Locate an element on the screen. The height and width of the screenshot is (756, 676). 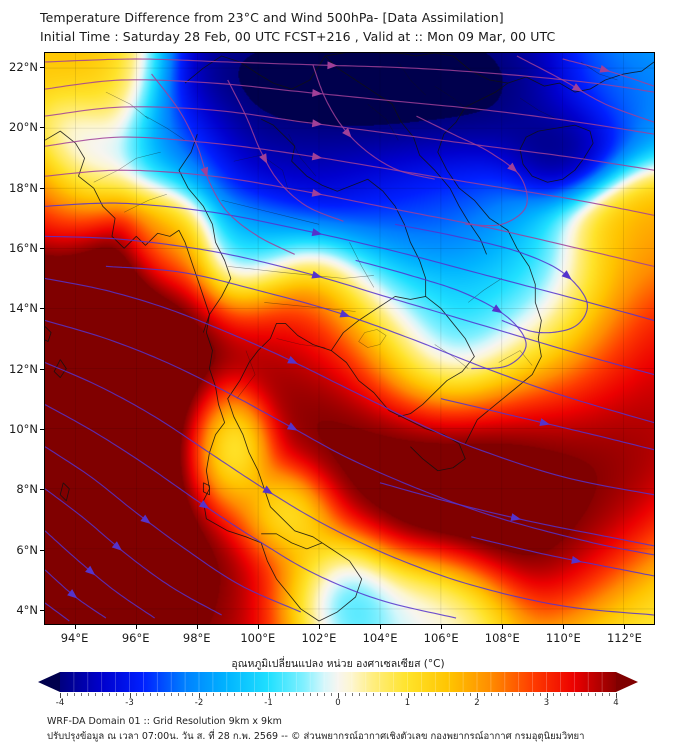
colorbar-gradient is located at coordinates (338, 682).